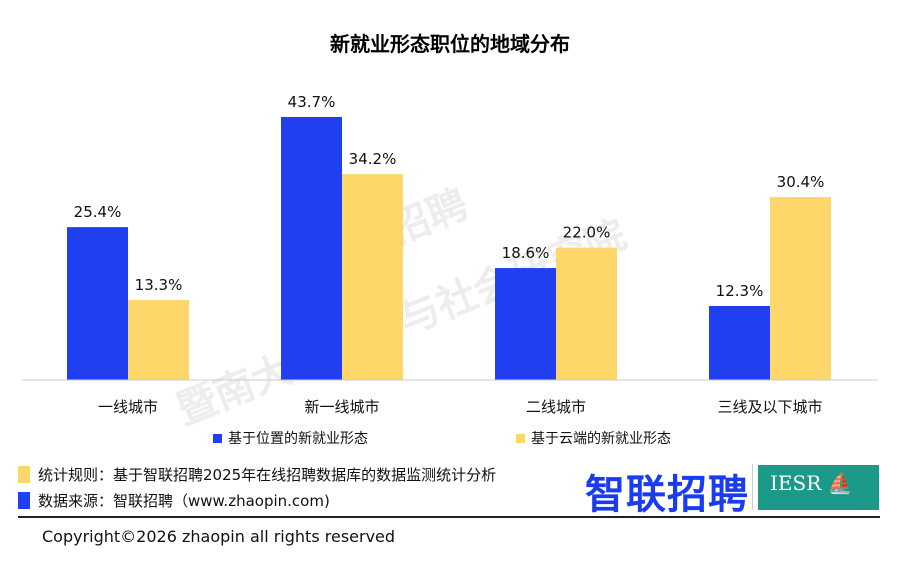 This screenshot has height=563, width=900. What do you see at coordinates (840, 483) in the screenshot?
I see `ship-icon: ⛵` at bounding box center [840, 483].